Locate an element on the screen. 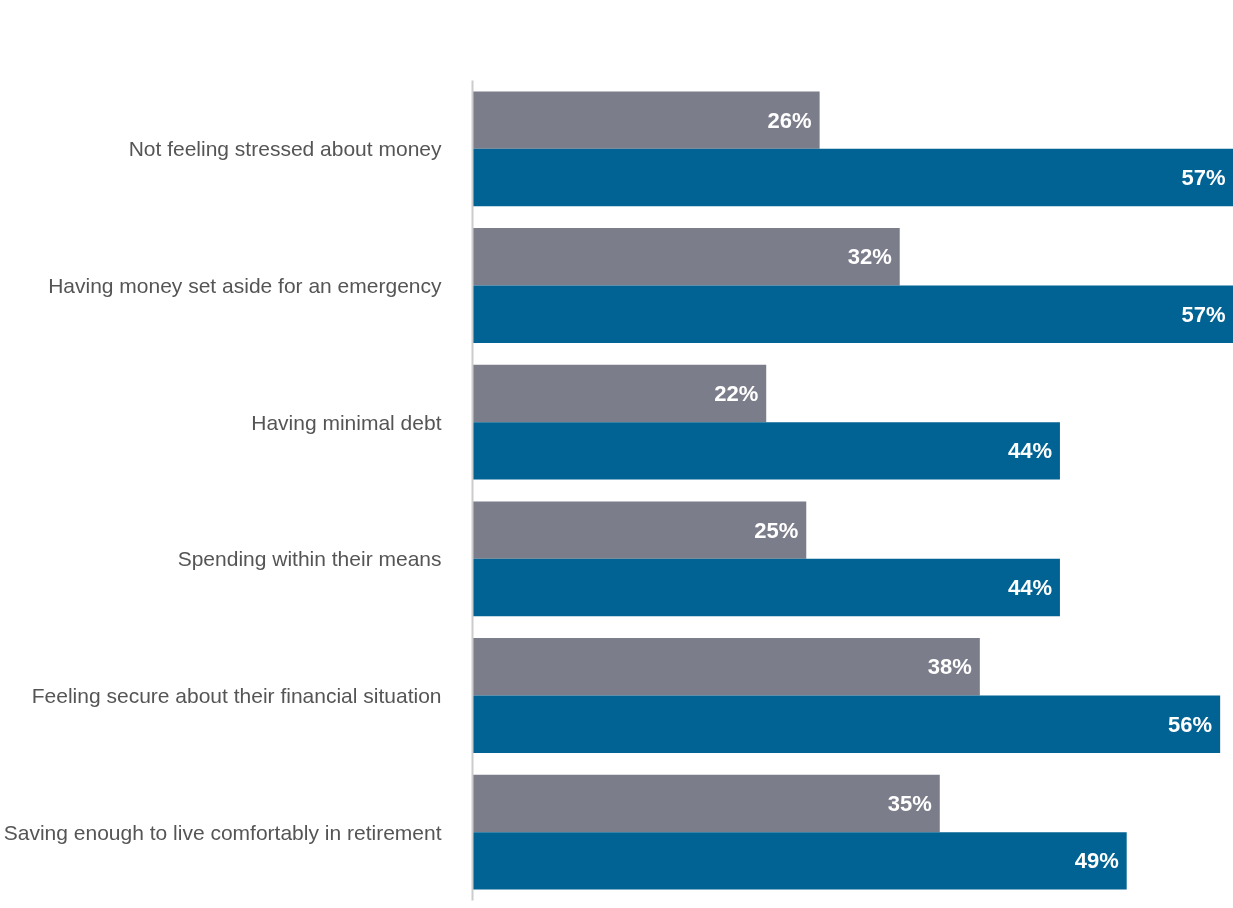  data-label: 35% is located at coordinates (909, 803).